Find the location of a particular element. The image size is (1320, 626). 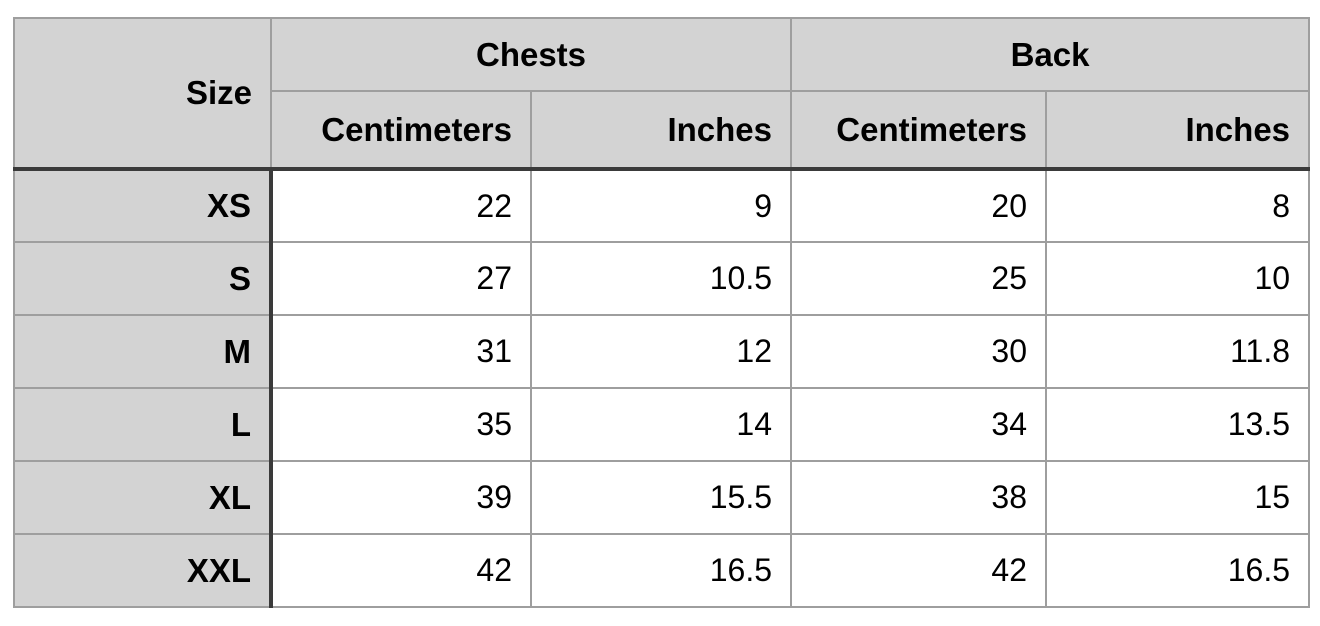

sub-header-row: Centimeters Inches Centimeters Inches is located at coordinates (662, 130).